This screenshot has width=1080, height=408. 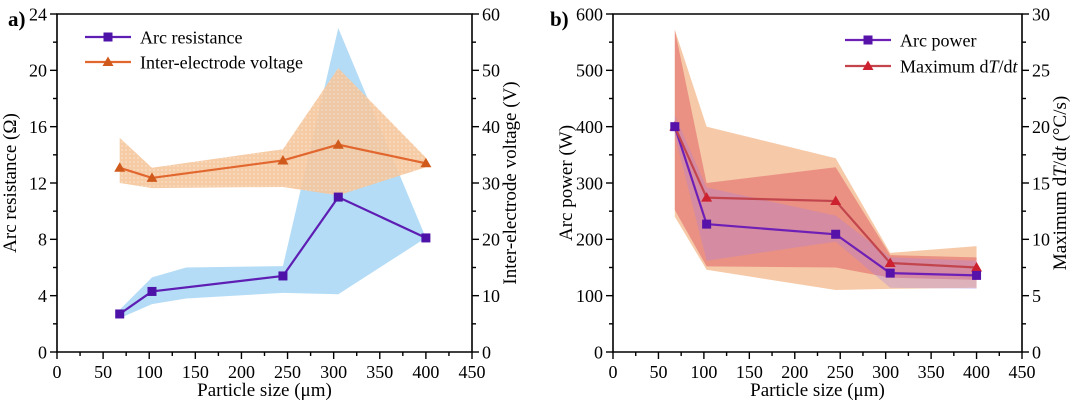 I want to click on legend-marker-square, so click(x=868, y=40).